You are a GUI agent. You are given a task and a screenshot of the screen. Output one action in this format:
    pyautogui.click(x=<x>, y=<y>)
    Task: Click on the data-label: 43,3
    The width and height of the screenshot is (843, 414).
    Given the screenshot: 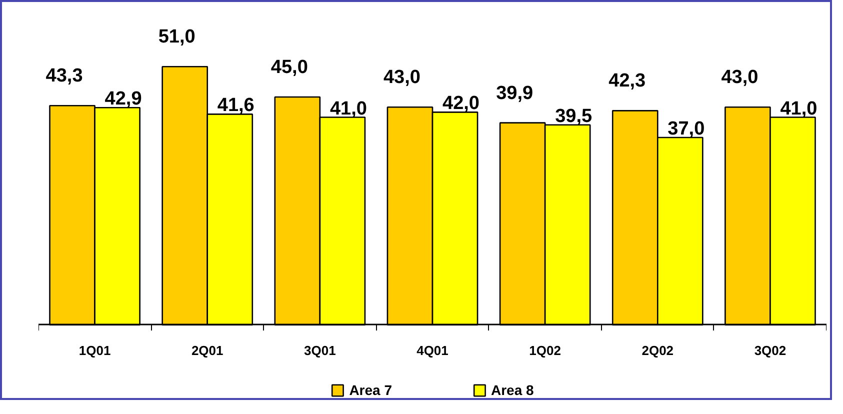 What is the action you would take?
    pyautogui.click(x=64, y=76)
    